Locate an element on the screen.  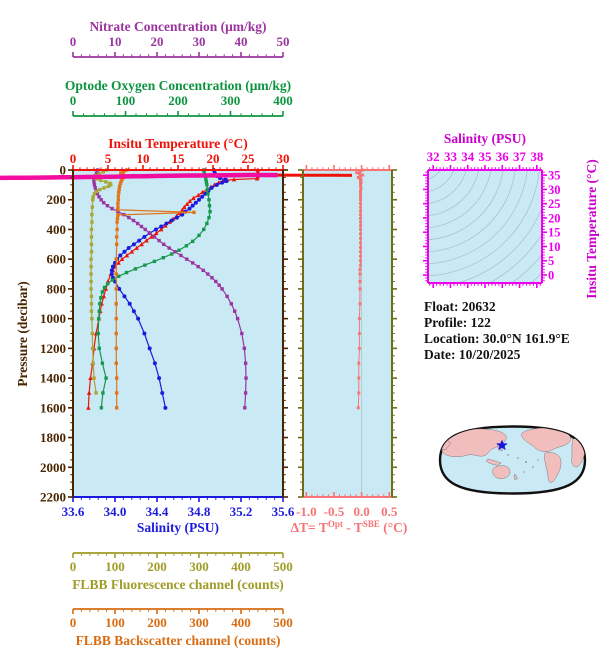
land-new-zealand is located at coordinates (515, 477).